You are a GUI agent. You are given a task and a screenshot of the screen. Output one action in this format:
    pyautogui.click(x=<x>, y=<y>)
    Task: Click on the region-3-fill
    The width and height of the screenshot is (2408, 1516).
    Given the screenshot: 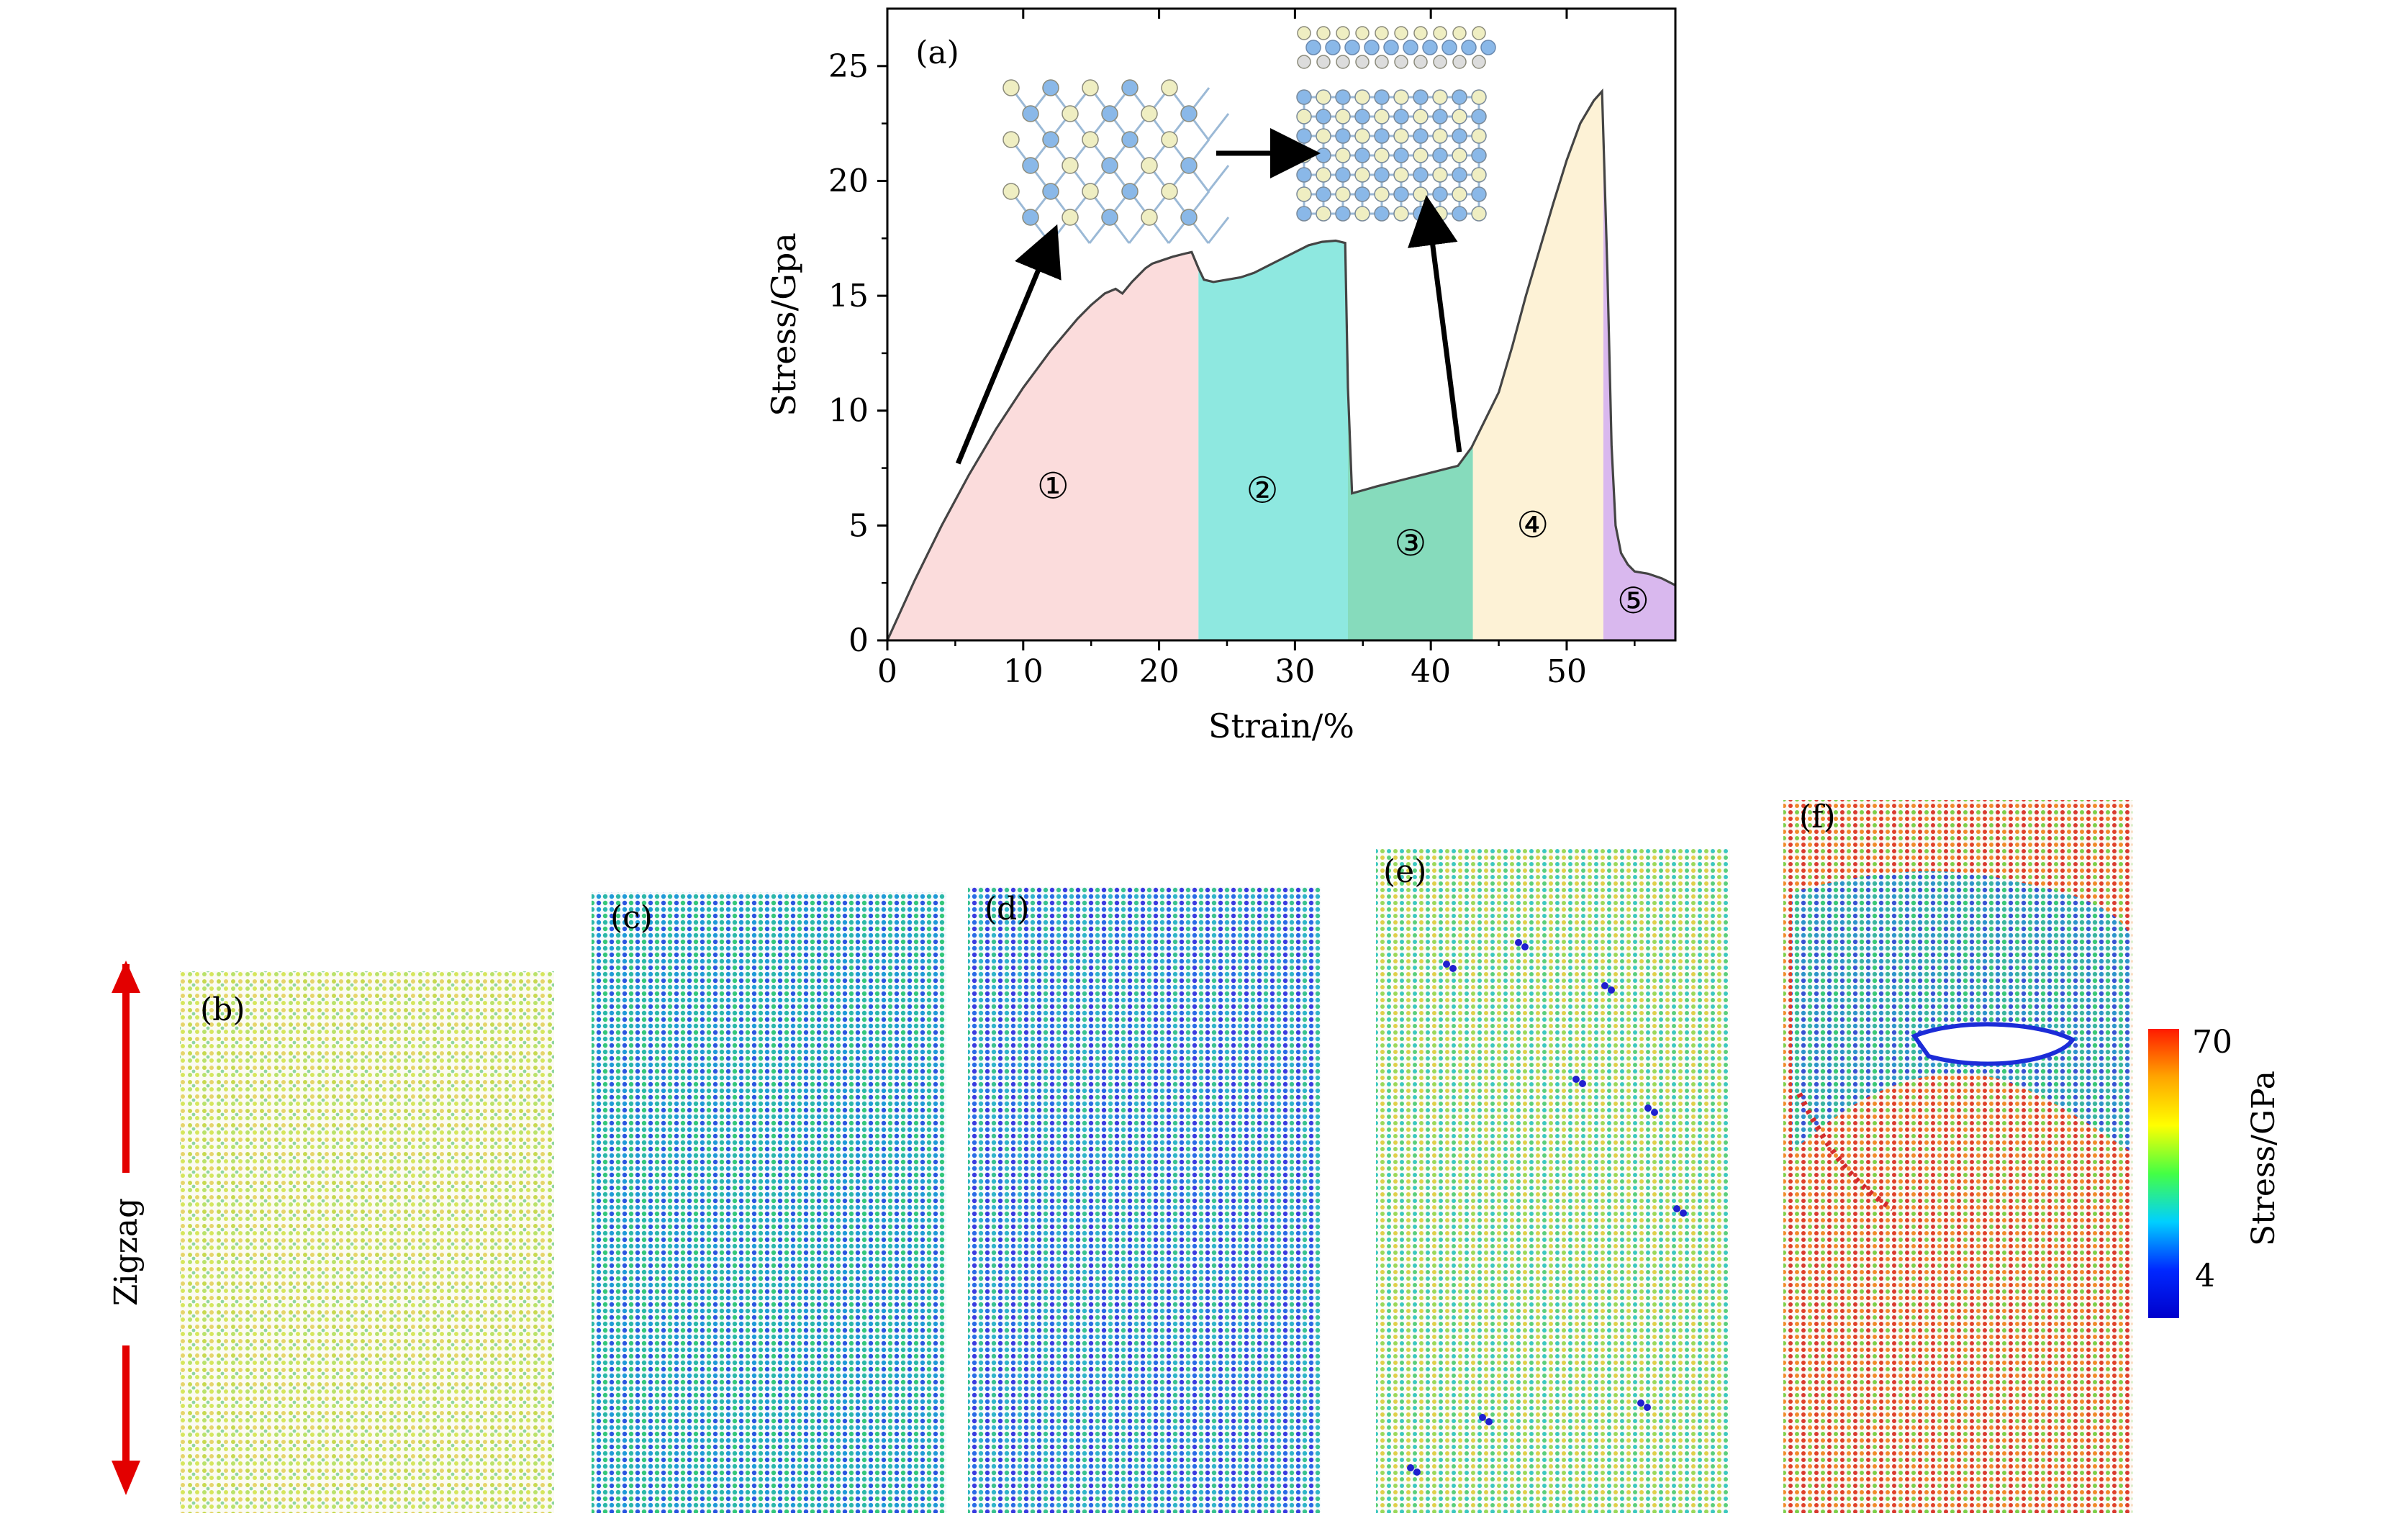 What is the action you would take?
    pyautogui.click(x=1410, y=514)
    